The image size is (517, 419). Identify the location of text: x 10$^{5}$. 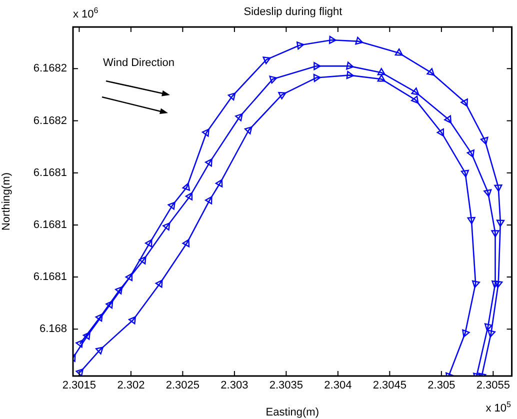
(498, 407).